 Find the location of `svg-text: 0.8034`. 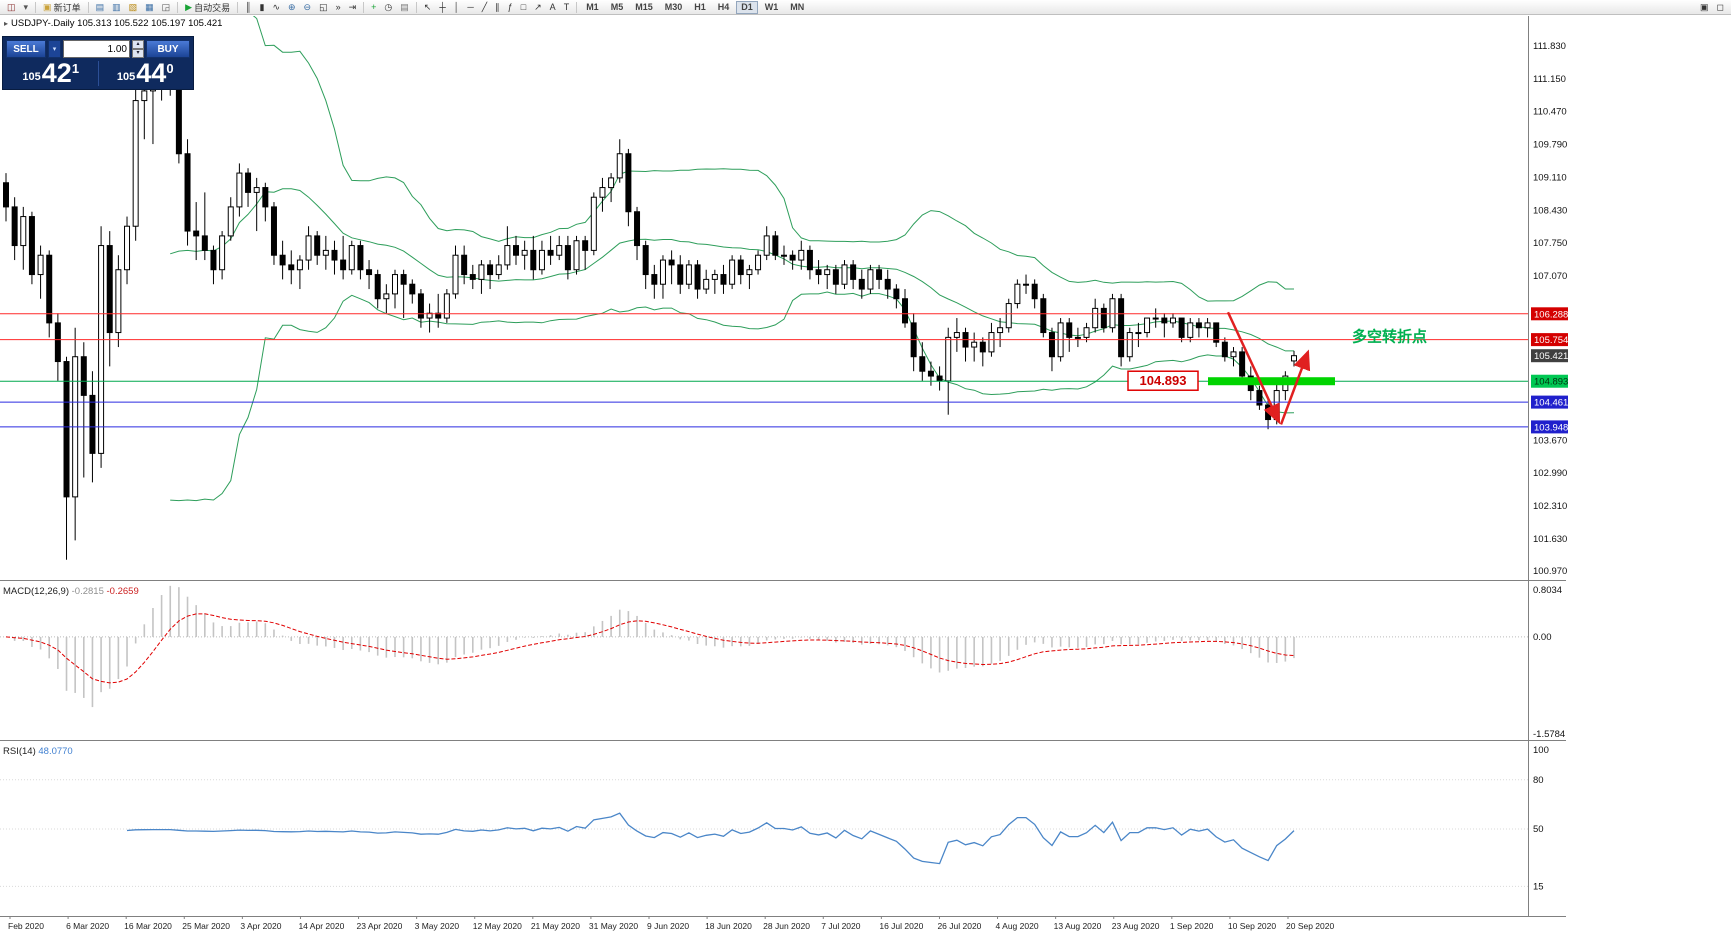

svg-text: 0.8034 is located at coordinates (1547, 590).